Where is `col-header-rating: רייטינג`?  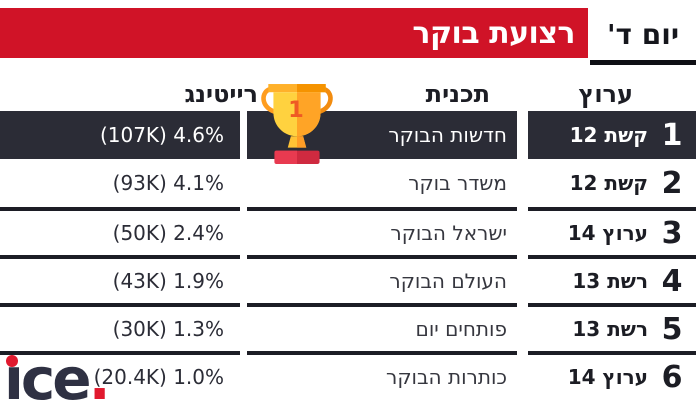 col-header-rating: רייטינג is located at coordinates (221, 94).